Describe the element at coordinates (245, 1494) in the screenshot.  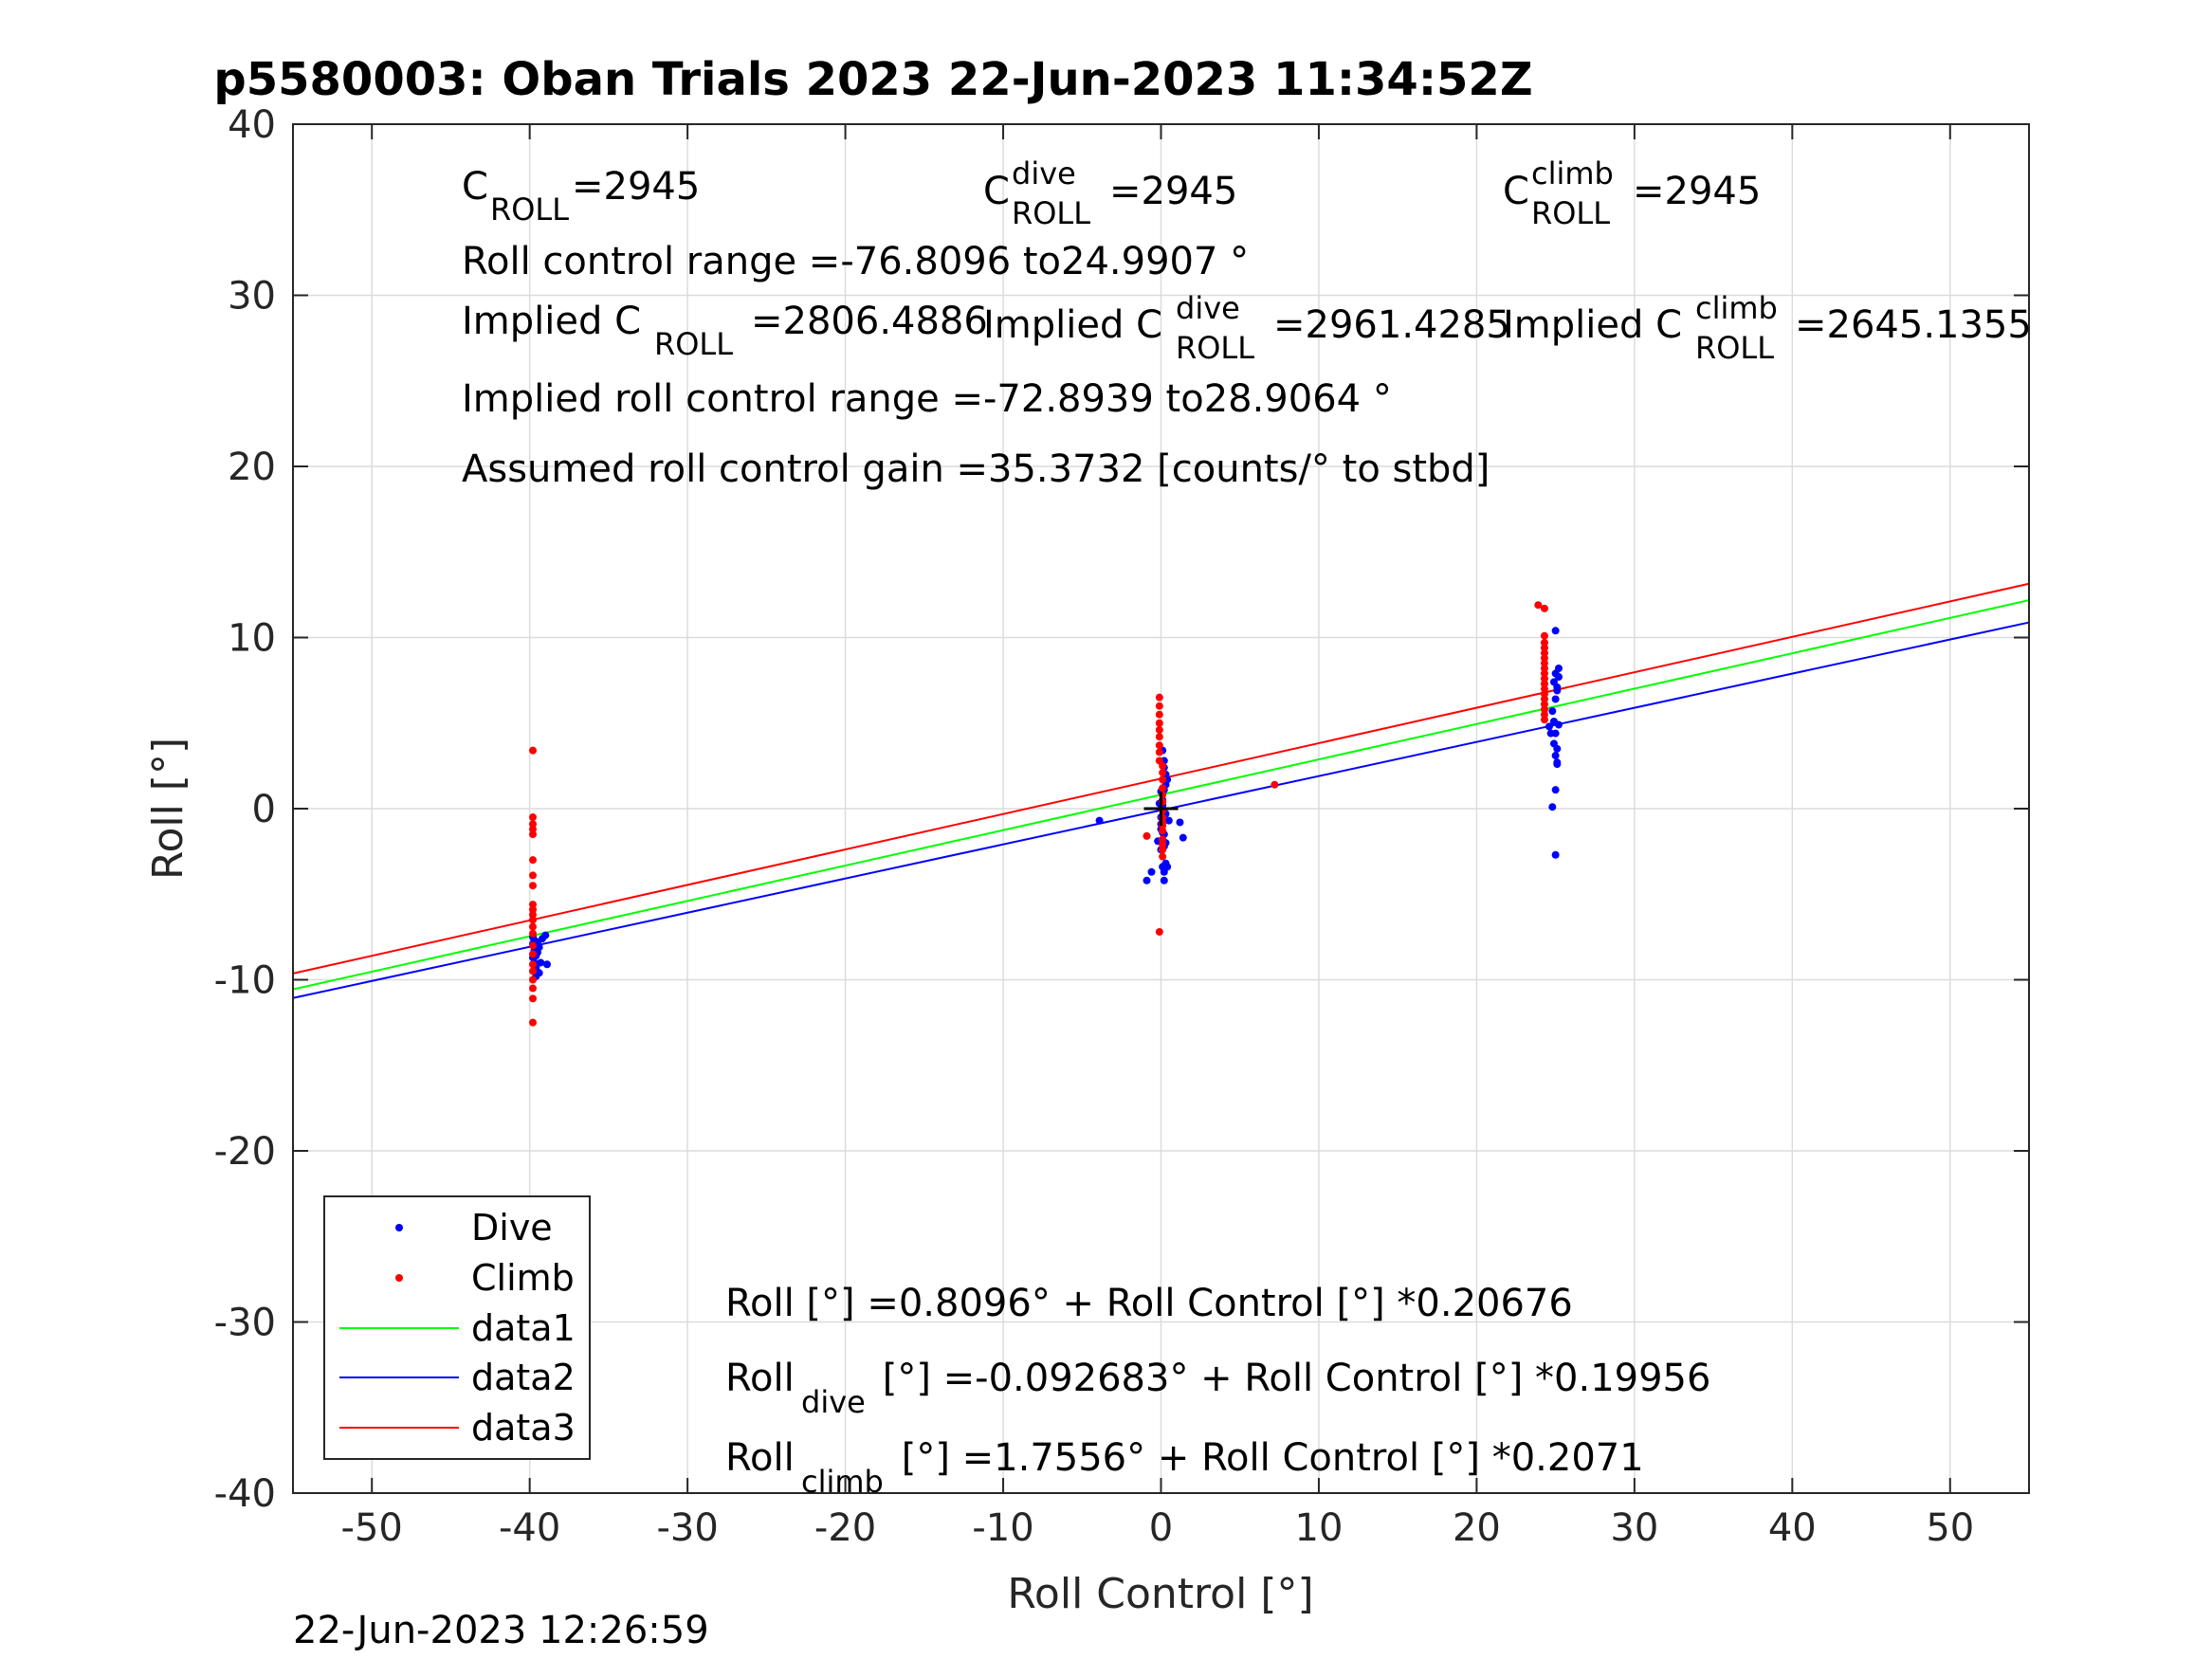
I see `y-tick-label: -40` at that location.